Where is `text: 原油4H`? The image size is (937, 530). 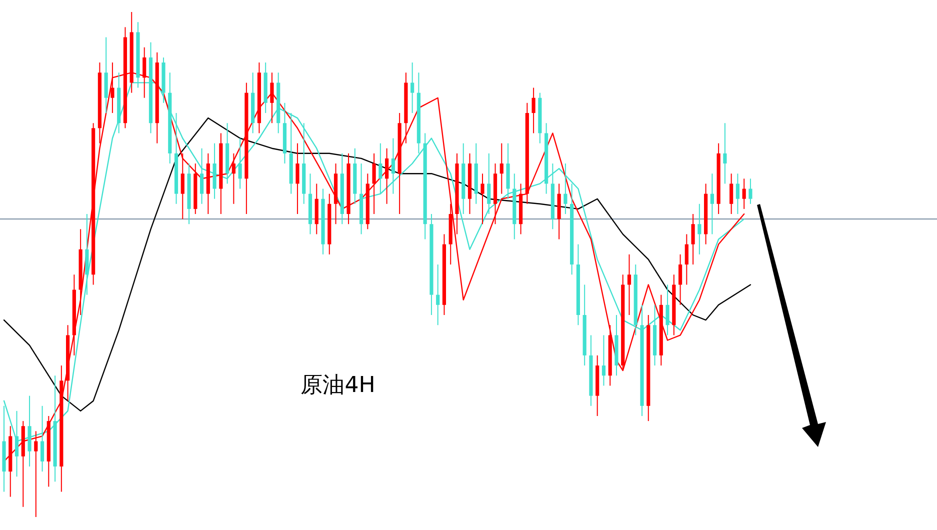 text: 原油4H is located at coordinates (338, 385).